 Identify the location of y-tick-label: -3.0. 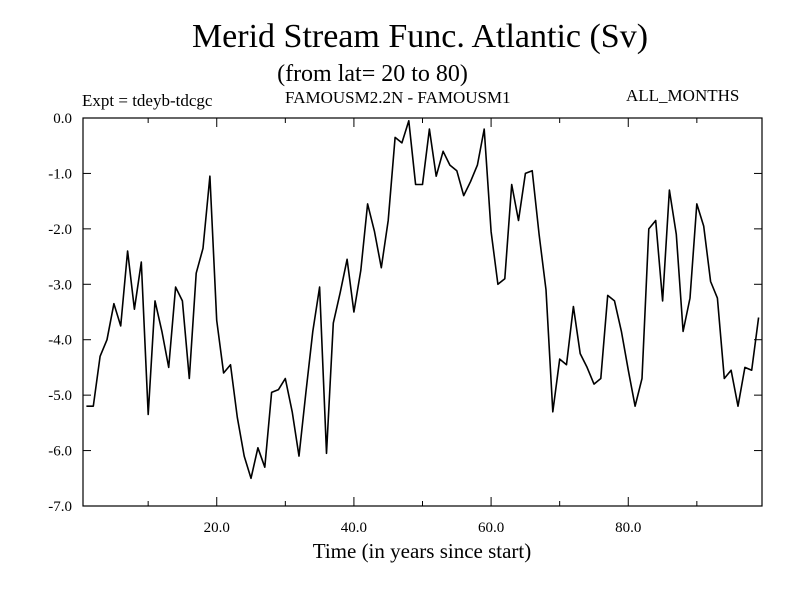
(60, 285).